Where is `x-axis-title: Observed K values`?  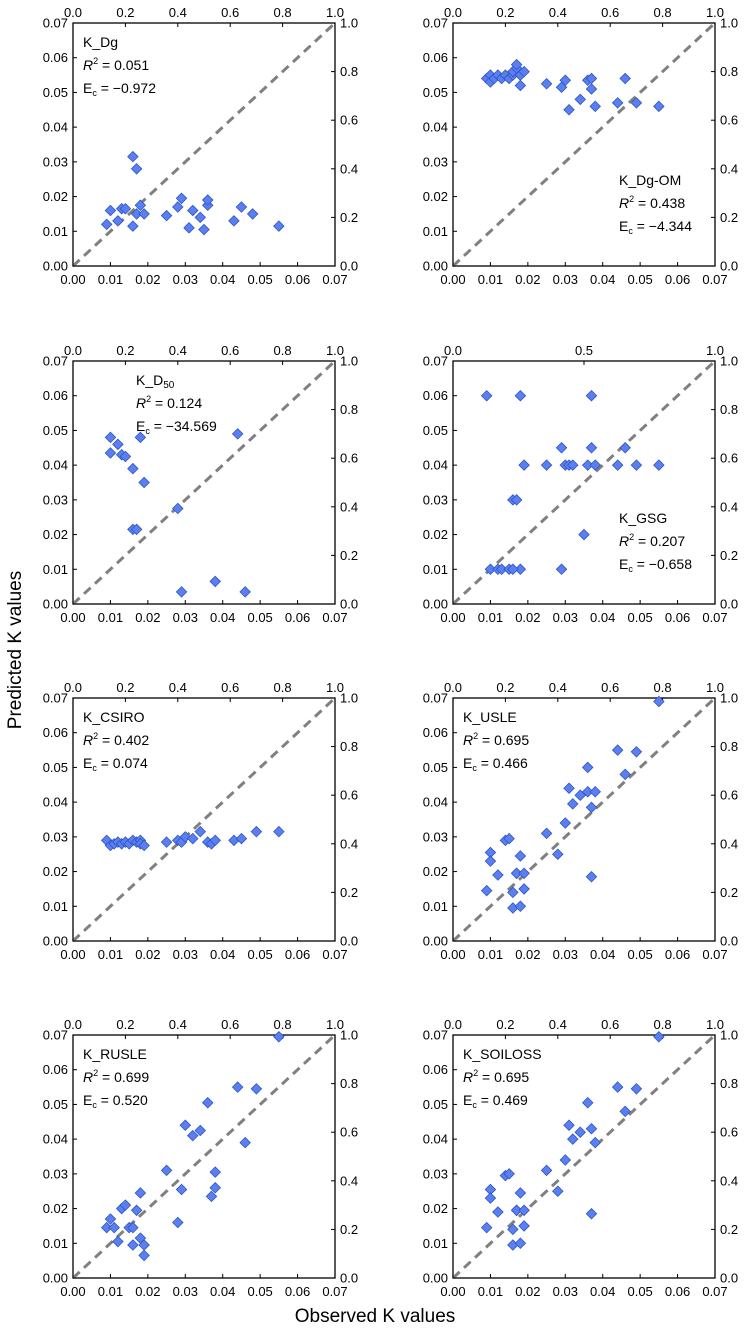 x-axis-title: Observed K values is located at coordinates (375, 1316).